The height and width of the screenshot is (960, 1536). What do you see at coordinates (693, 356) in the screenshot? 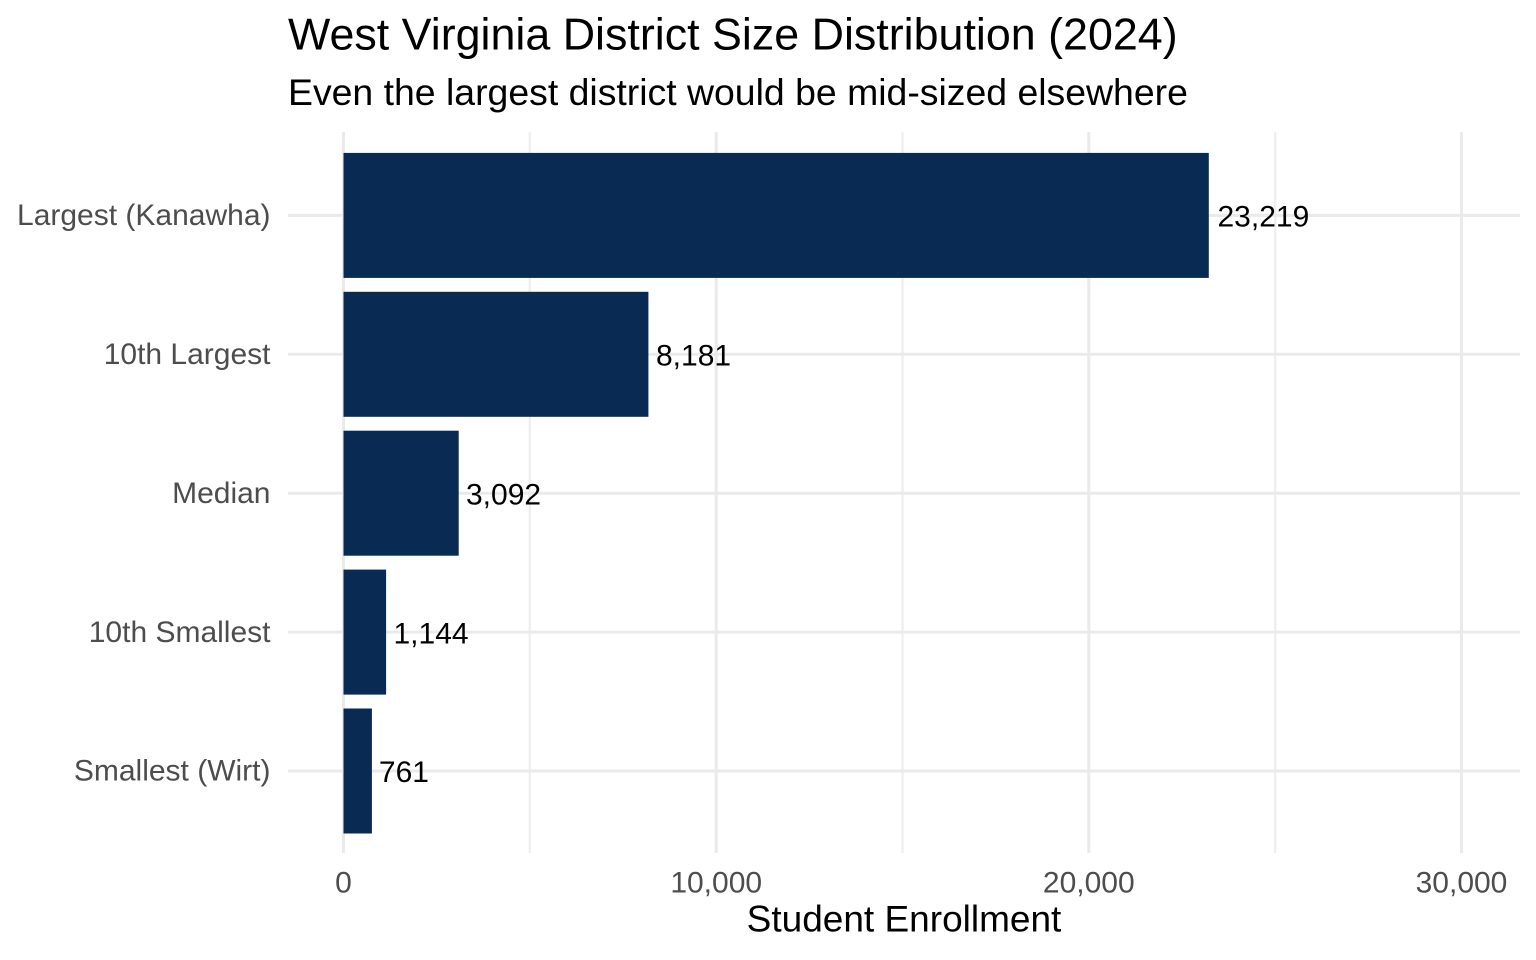
I see `svg-text: 8,181` at bounding box center [693, 356].